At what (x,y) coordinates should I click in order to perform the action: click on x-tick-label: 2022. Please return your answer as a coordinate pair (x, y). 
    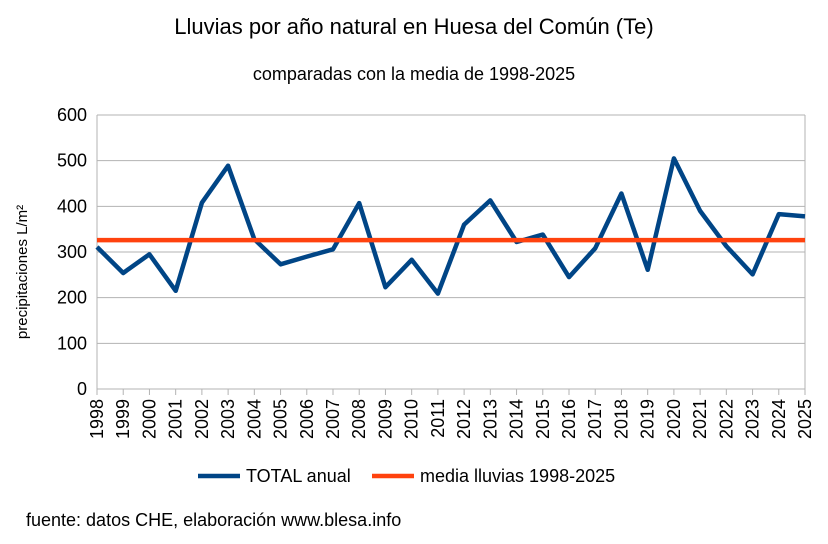
    Looking at the image, I should click on (726, 419).